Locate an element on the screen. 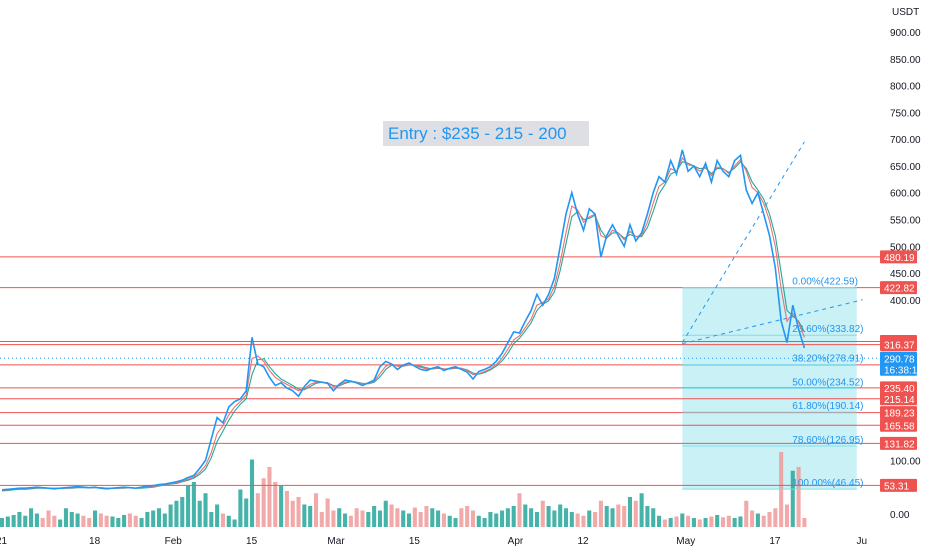  price-tag-text: 422.82 is located at coordinates (899, 289).